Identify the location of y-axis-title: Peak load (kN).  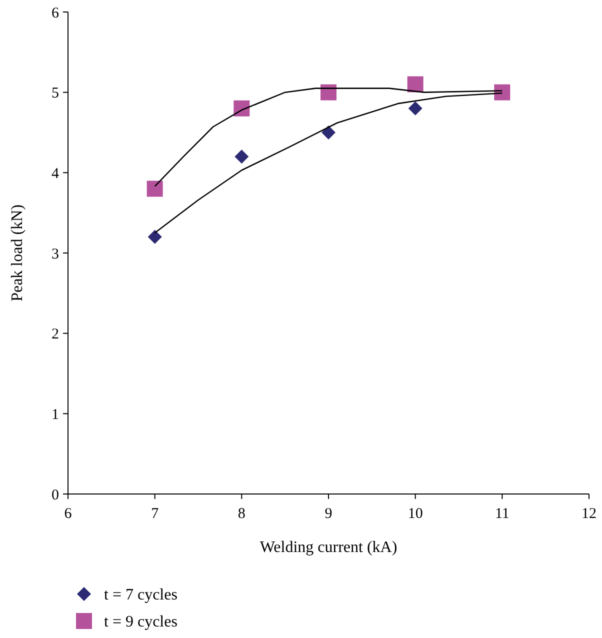
(17, 253).